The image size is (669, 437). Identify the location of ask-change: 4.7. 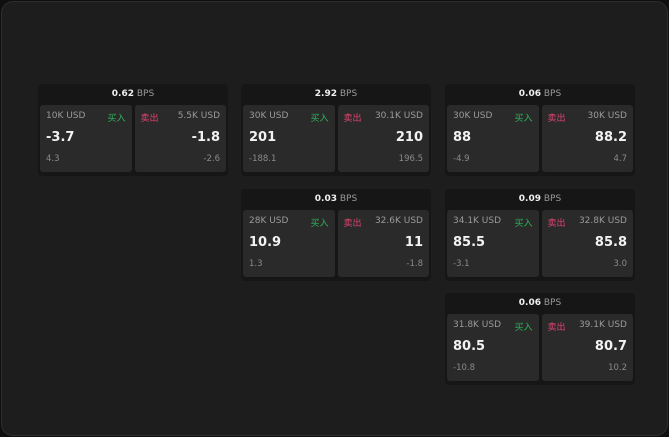
(620, 159).